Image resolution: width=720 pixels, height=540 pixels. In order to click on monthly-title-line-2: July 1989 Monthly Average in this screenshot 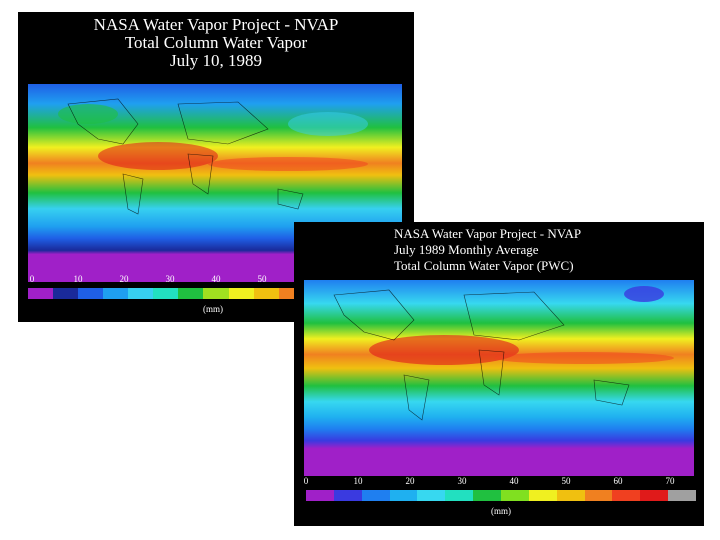, I will do `click(466, 249)`.